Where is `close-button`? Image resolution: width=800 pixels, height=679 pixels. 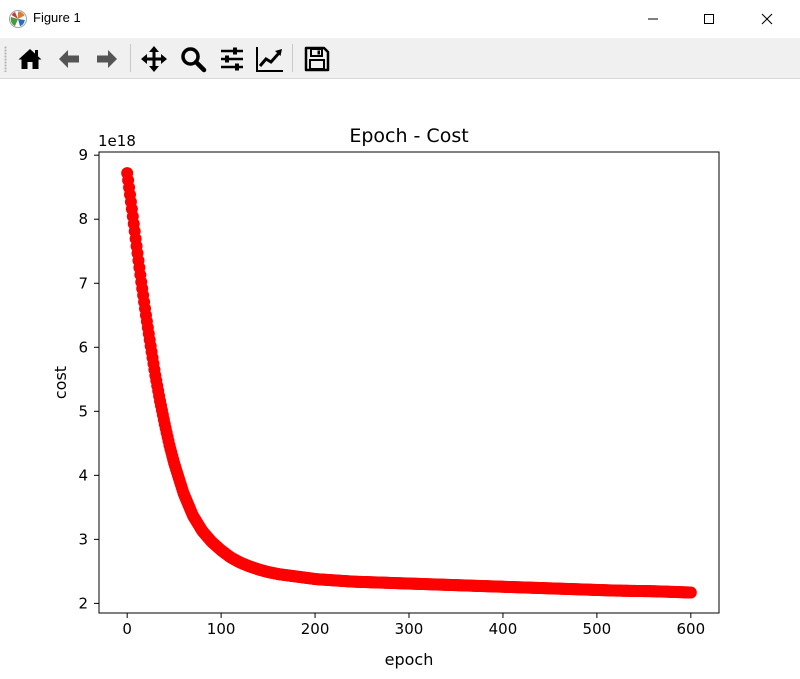
close-button is located at coordinates (767, 19).